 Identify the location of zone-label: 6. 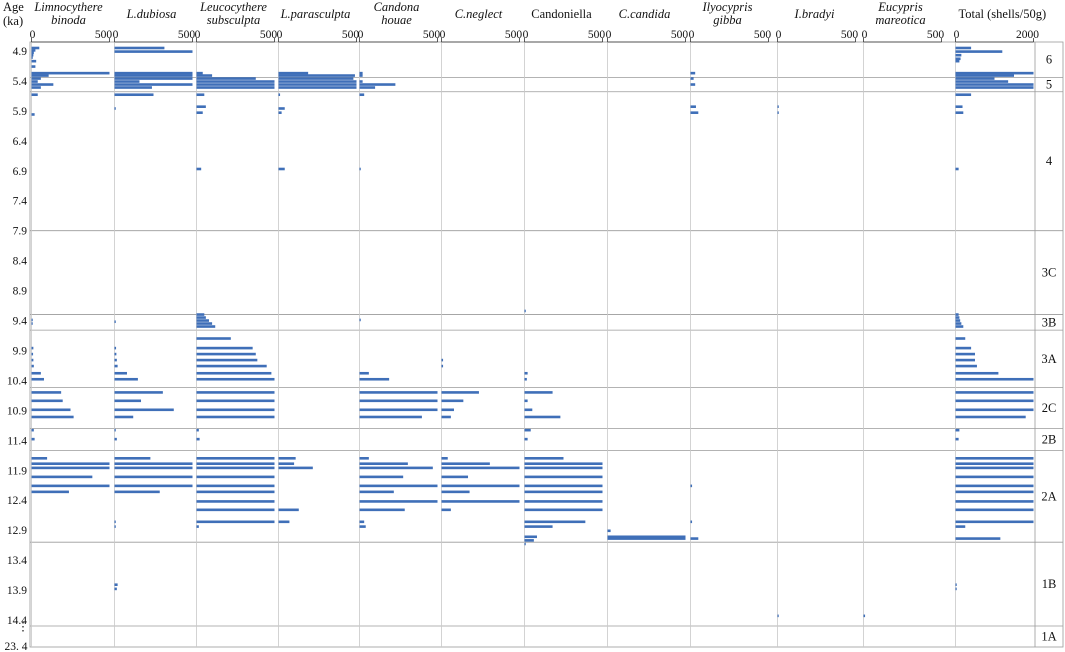
(1049, 60).